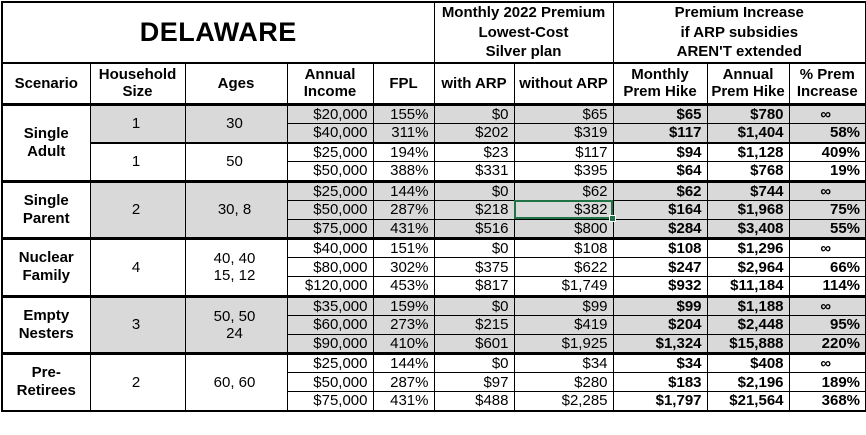 The image size is (866, 435). Describe the element at coordinates (403, 305) in the screenshot. I see `cell-fpl: 159%` at that location.